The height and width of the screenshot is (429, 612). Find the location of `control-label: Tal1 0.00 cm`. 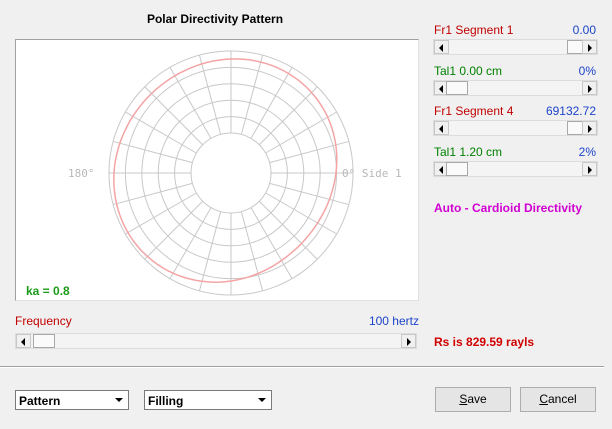

control-label: Tal1 0.00 cm is located at coordinates (468, 71).